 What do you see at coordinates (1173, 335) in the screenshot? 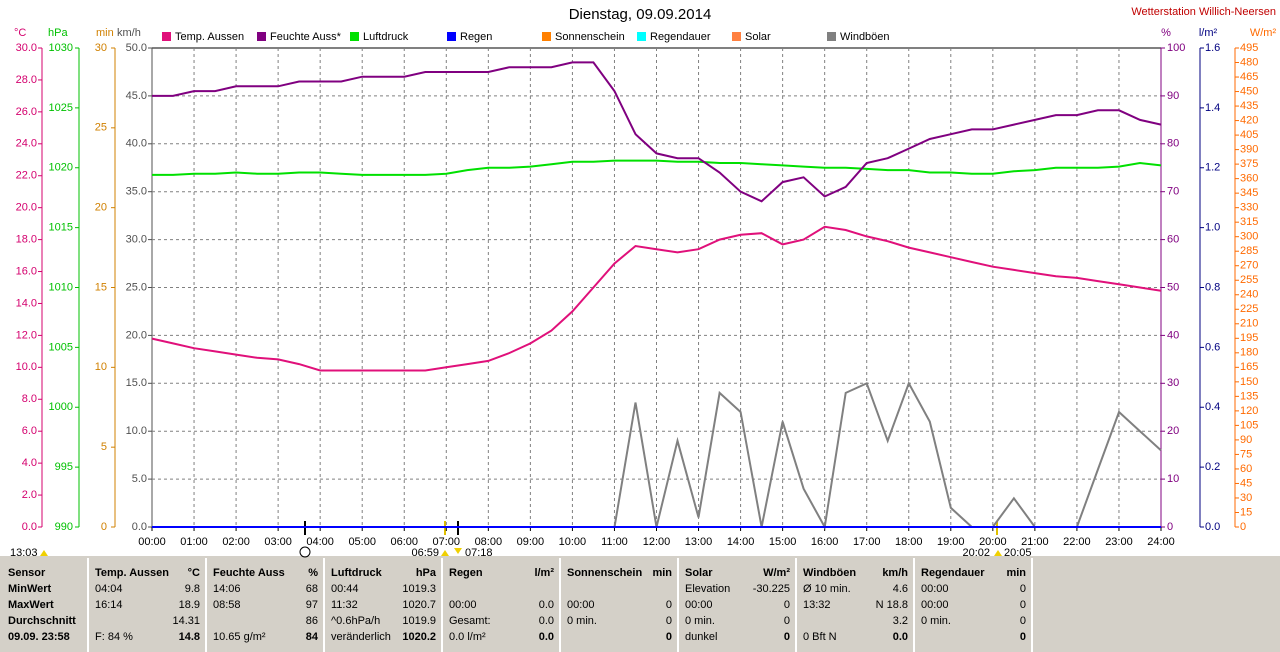
I see `y-tick-label: 40` at bounding box center [1173, 335].